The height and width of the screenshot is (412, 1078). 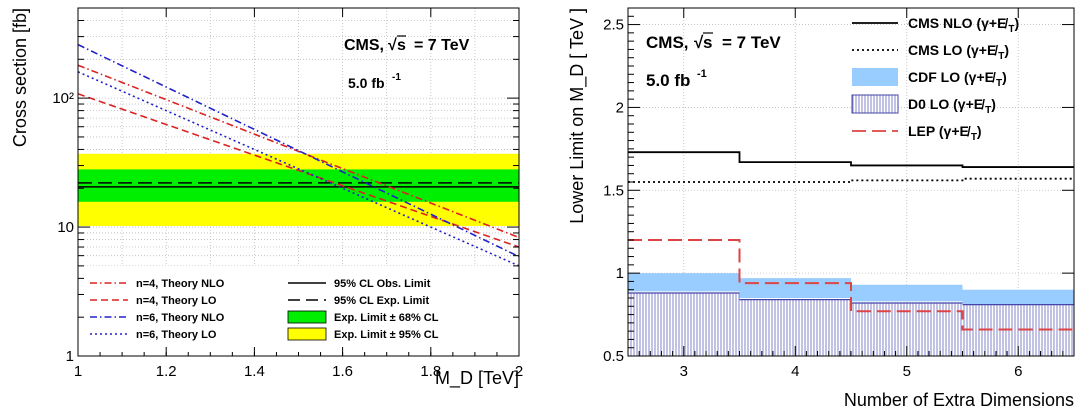 I want to click on right-y-axis-label: Lower Limit on M_D [ TeV ], so click(x=577, y=116).